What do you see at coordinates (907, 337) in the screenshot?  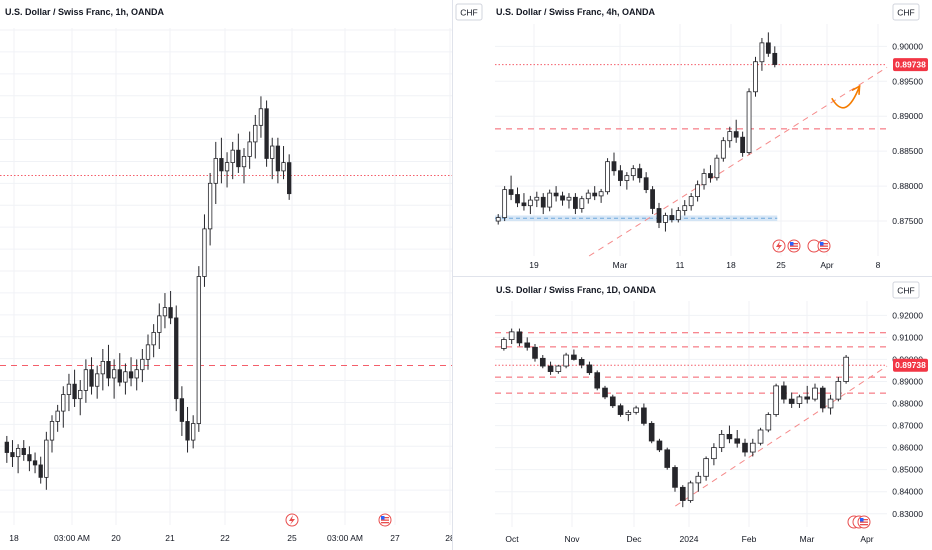 I see `y-tick-label: 0.91000` at bounding box center [907, 337].